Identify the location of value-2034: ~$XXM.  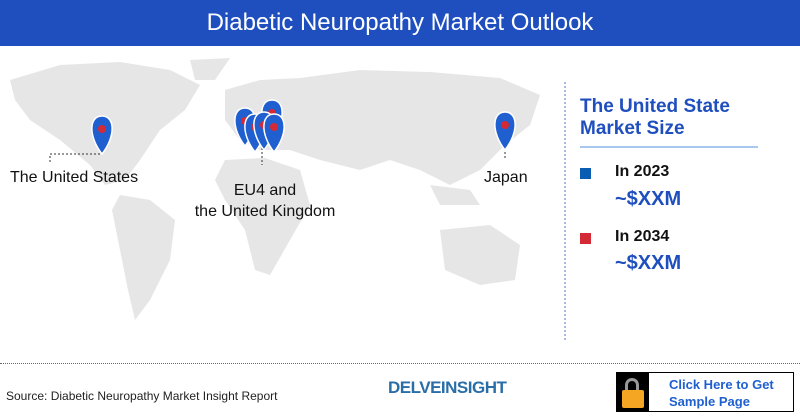
(648, 263).